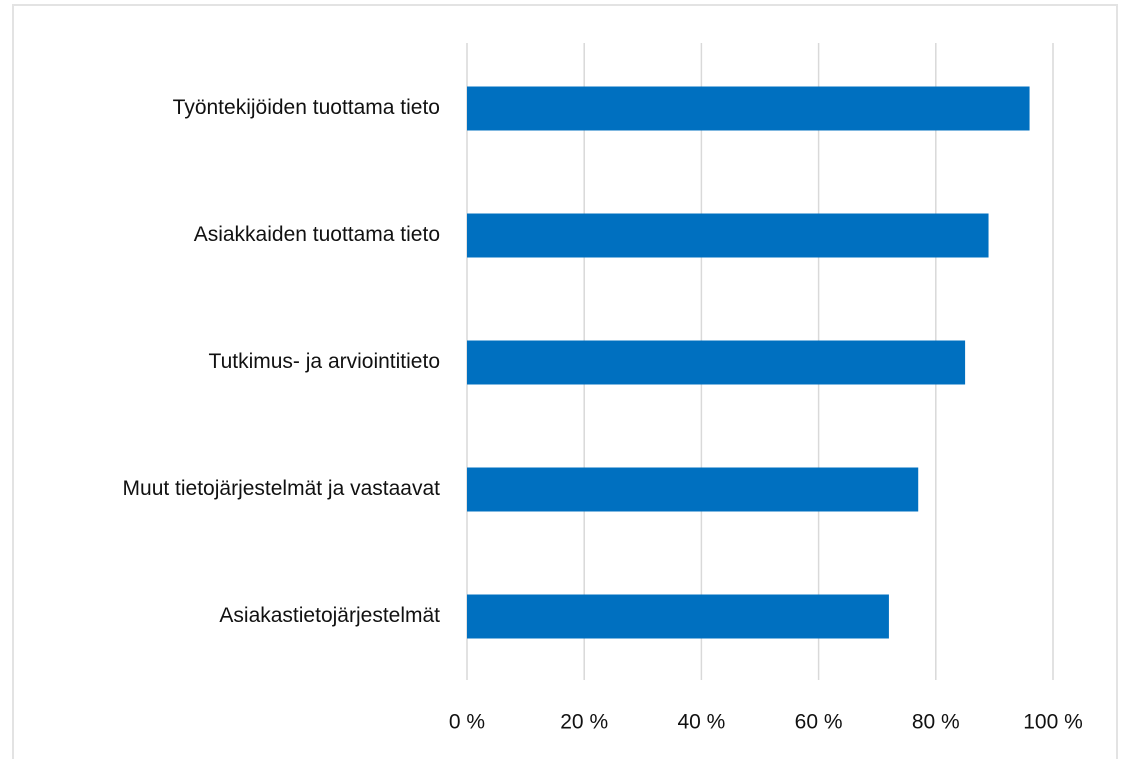 Image resolution: width=1122 pixels, height=759 pixels. What do you see at coordinates (584, 722) in the screenshot?
I see `x-tick-label: 20 %` at bounding box center [584, 722].